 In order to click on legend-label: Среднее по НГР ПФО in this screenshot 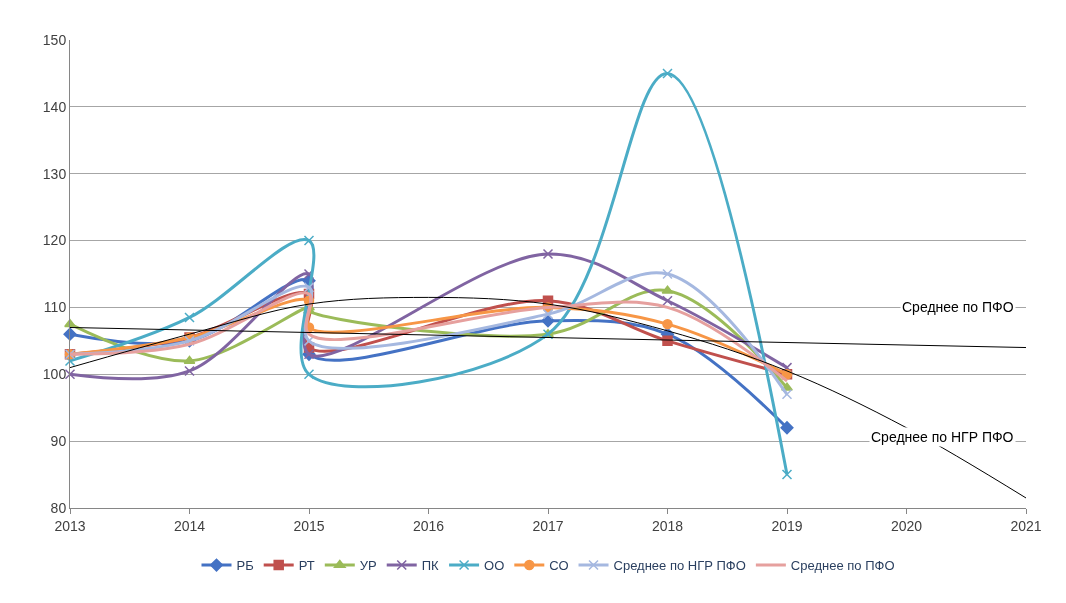, I will do `click(679, 566)`.